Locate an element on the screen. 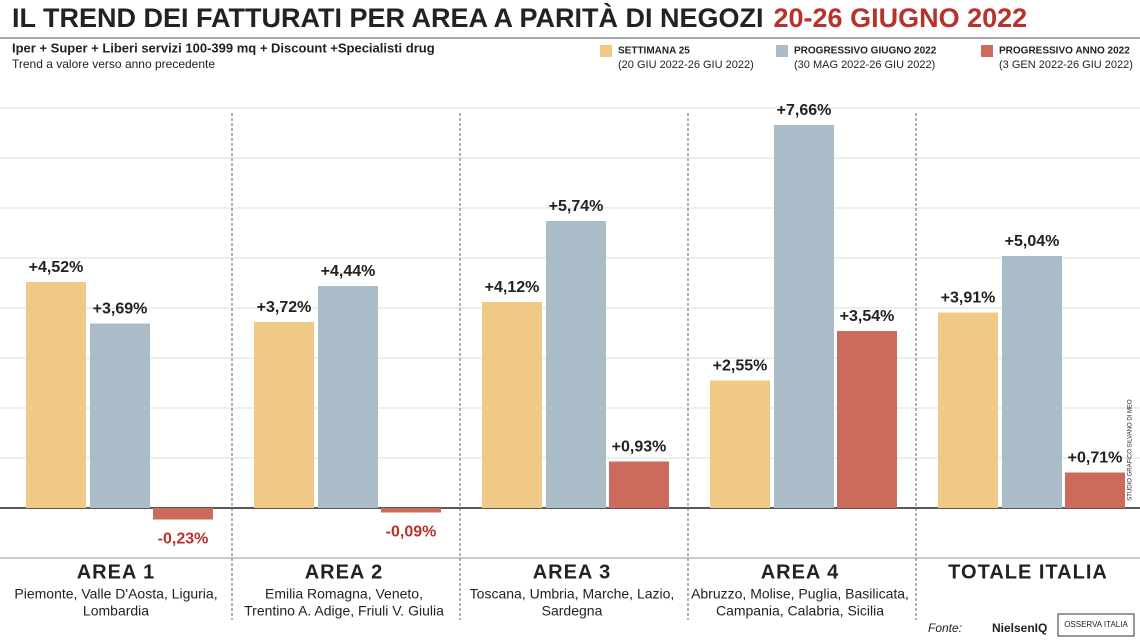 The height and width of the screenshot is (640, 1140). logo: OSSERVA ITALIA is located at coordinates (1096, 624).